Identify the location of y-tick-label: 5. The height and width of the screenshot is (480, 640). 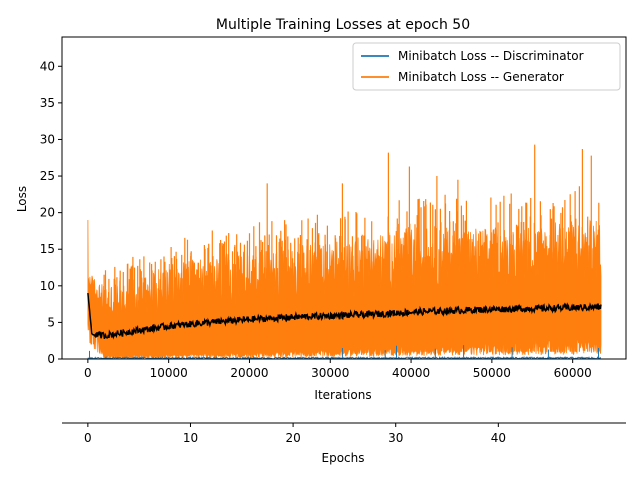
(51, 322).